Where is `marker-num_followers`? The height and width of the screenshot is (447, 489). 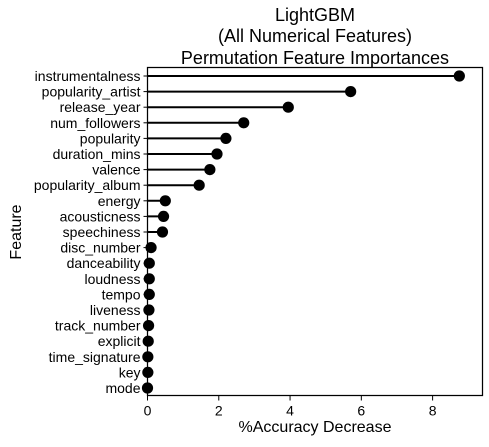 marker-num_followers is located at coordinates (243, 122).